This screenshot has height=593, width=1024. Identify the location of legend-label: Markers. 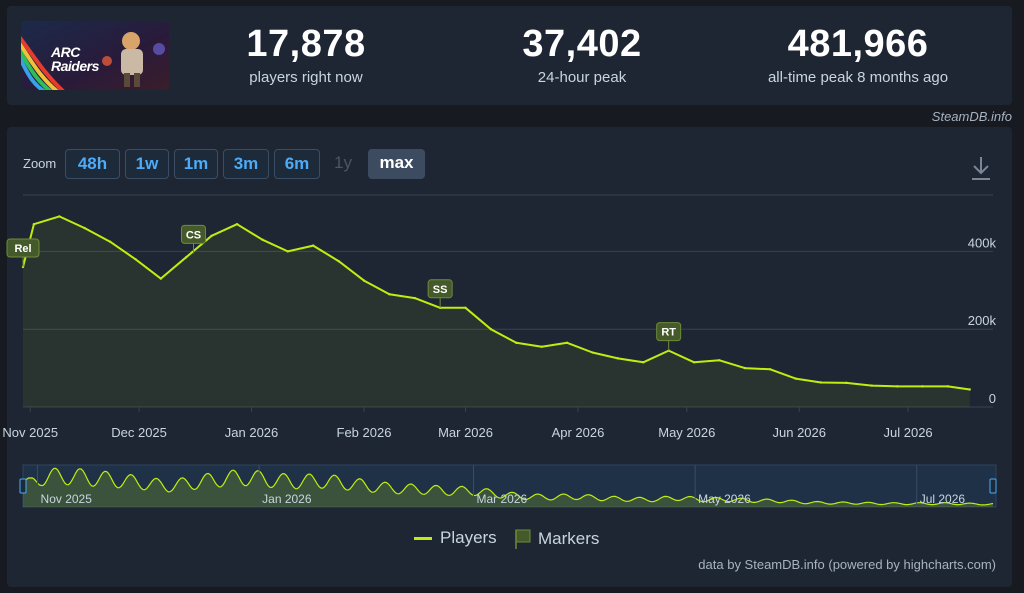
(569, 538).